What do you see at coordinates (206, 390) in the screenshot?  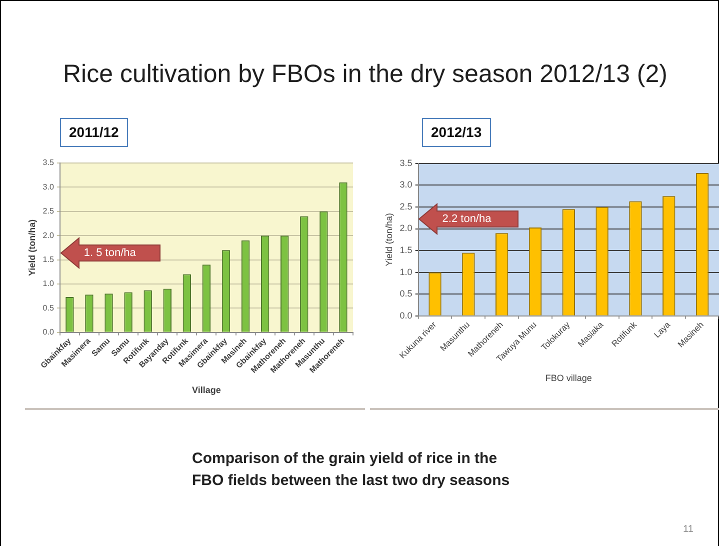 I see `x-axis-title: Village` at bounding box center [206, 390].